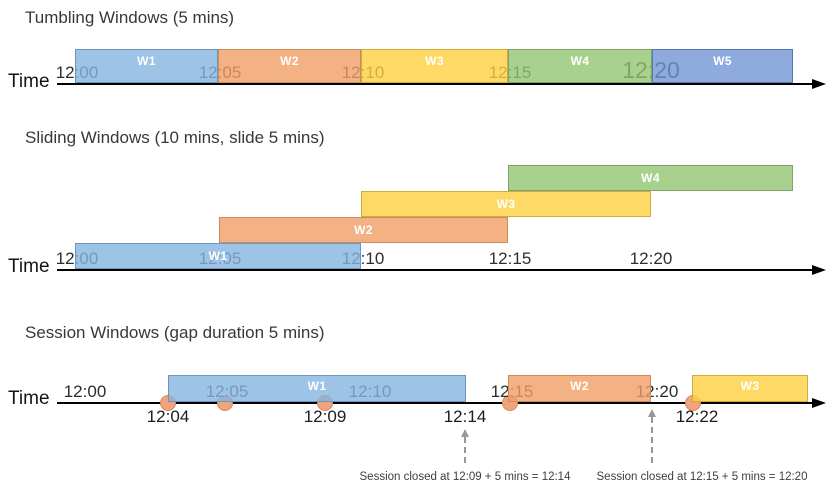 Image resolution: width=829 pixels, height=498 pixels. I want to click on window-label: W5, so click(722, 61).